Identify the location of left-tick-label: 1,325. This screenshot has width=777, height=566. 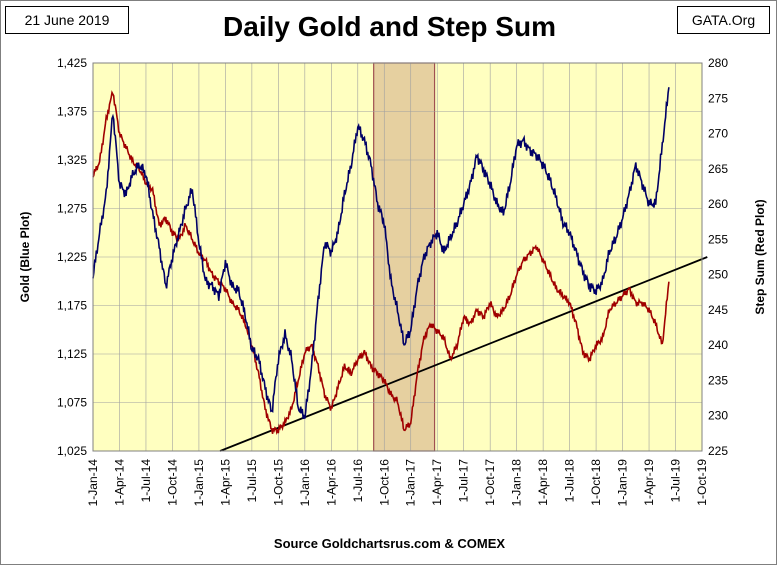
(72, 160).